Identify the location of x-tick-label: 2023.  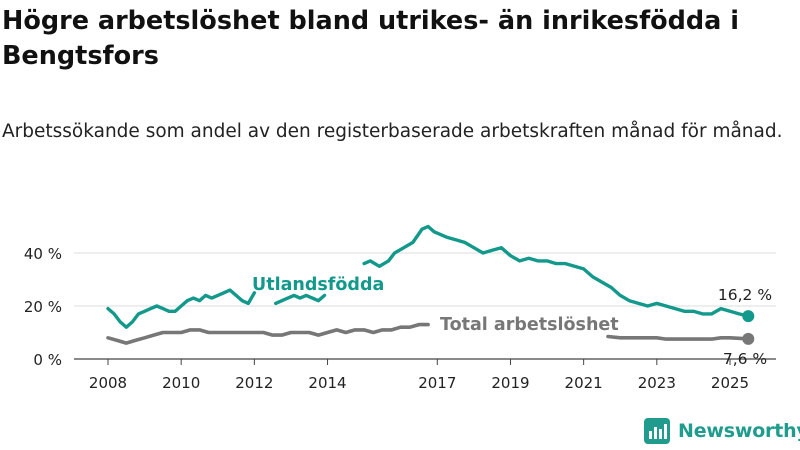
(657, 383).